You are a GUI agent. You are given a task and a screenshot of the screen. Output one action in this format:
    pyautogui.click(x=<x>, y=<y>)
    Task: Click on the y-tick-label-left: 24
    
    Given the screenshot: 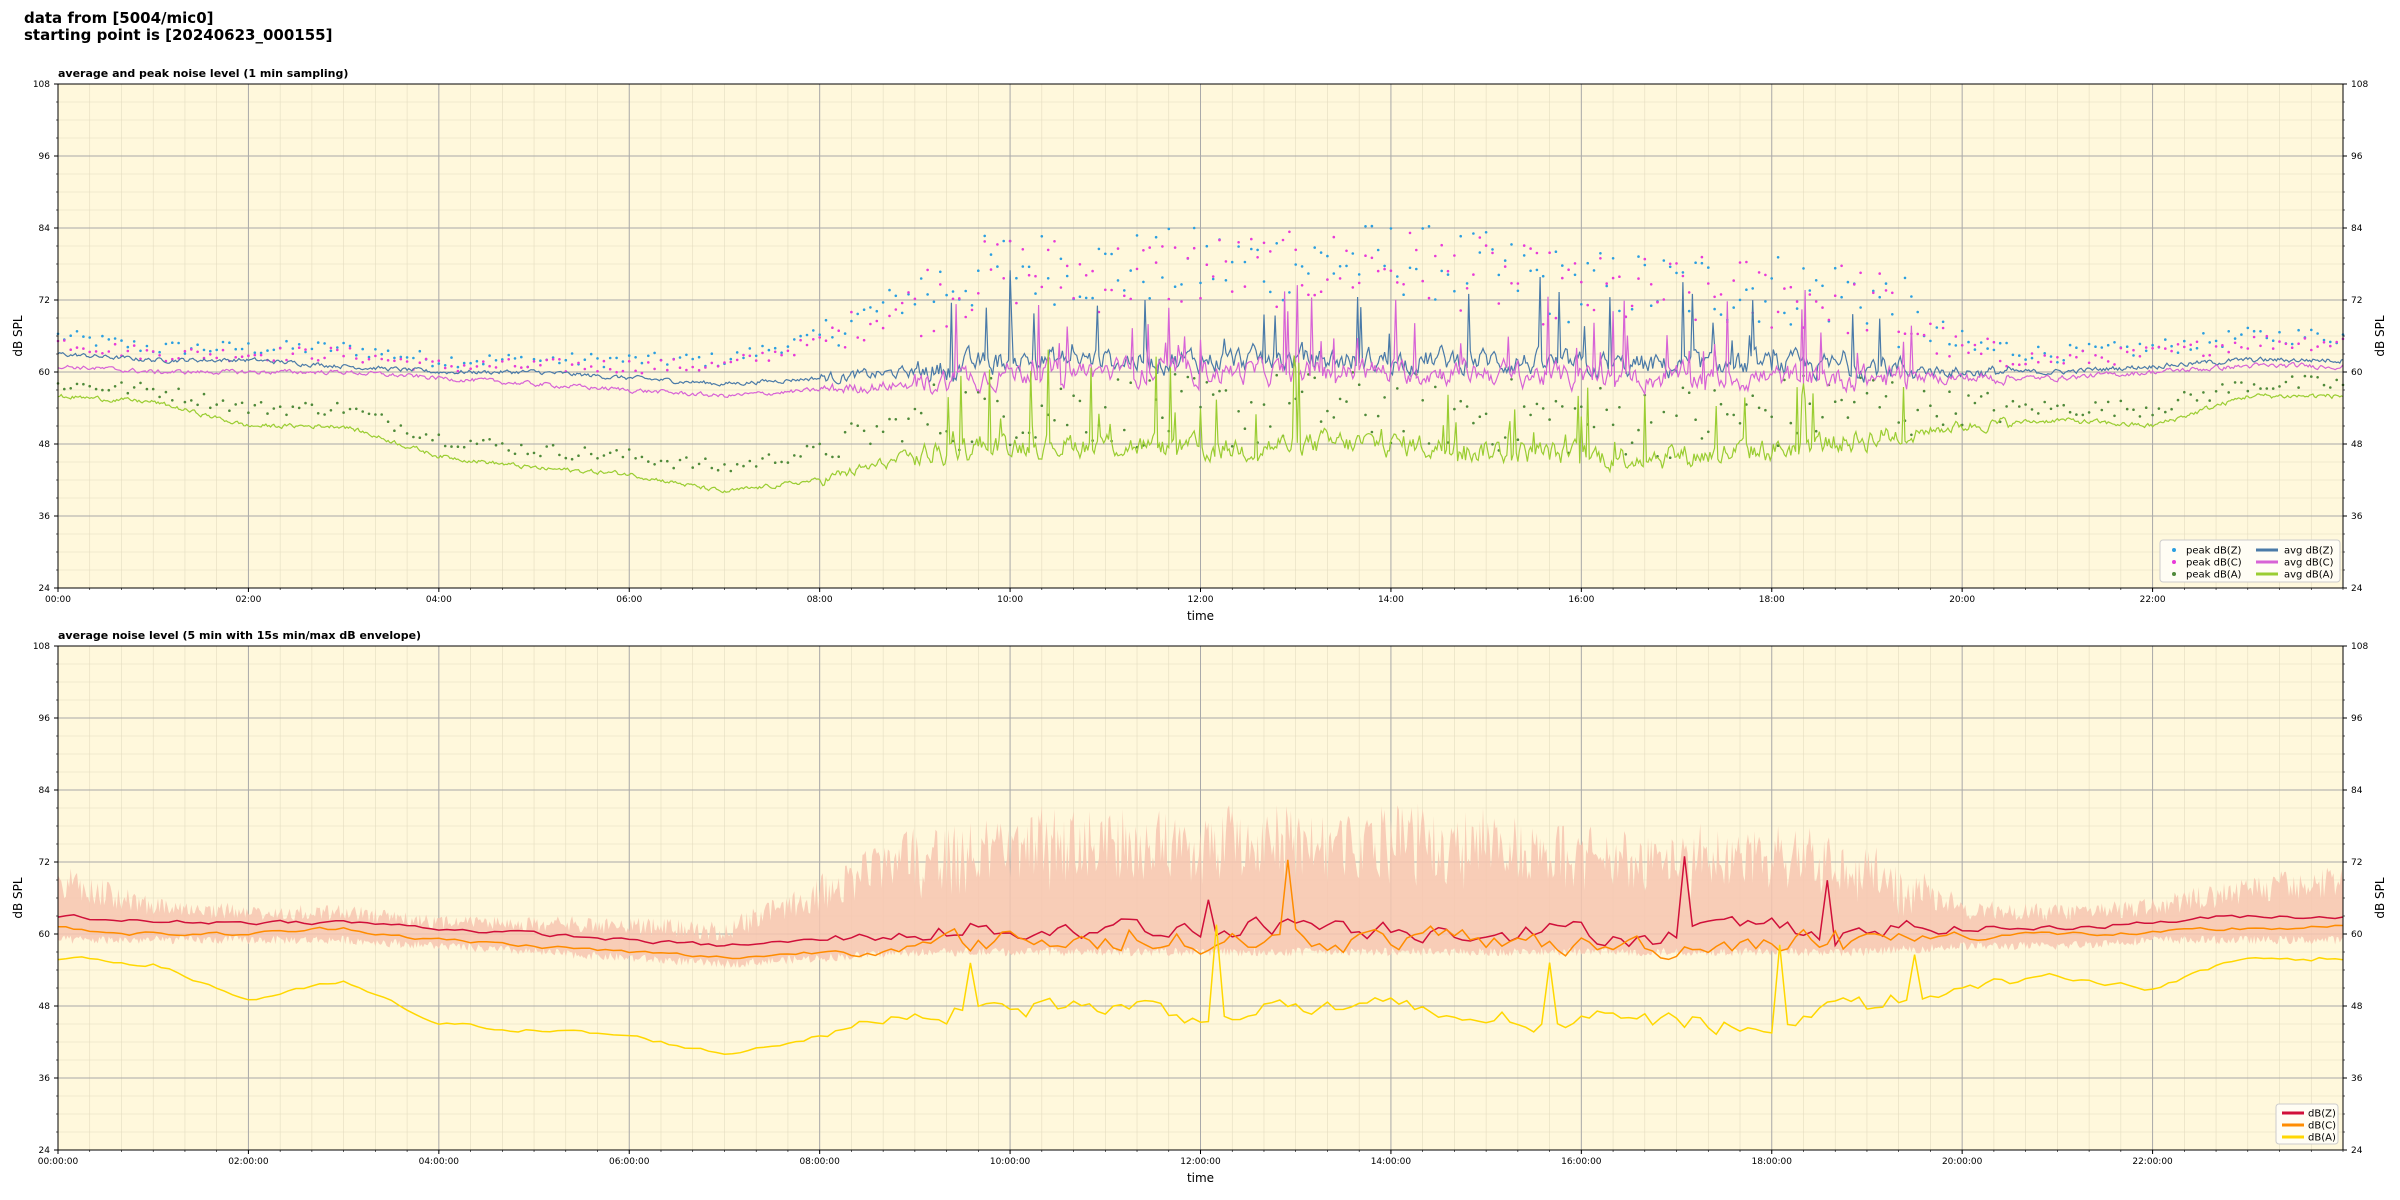 What is the action you would take?
    pyautogui.click(x=45, y=589)
    